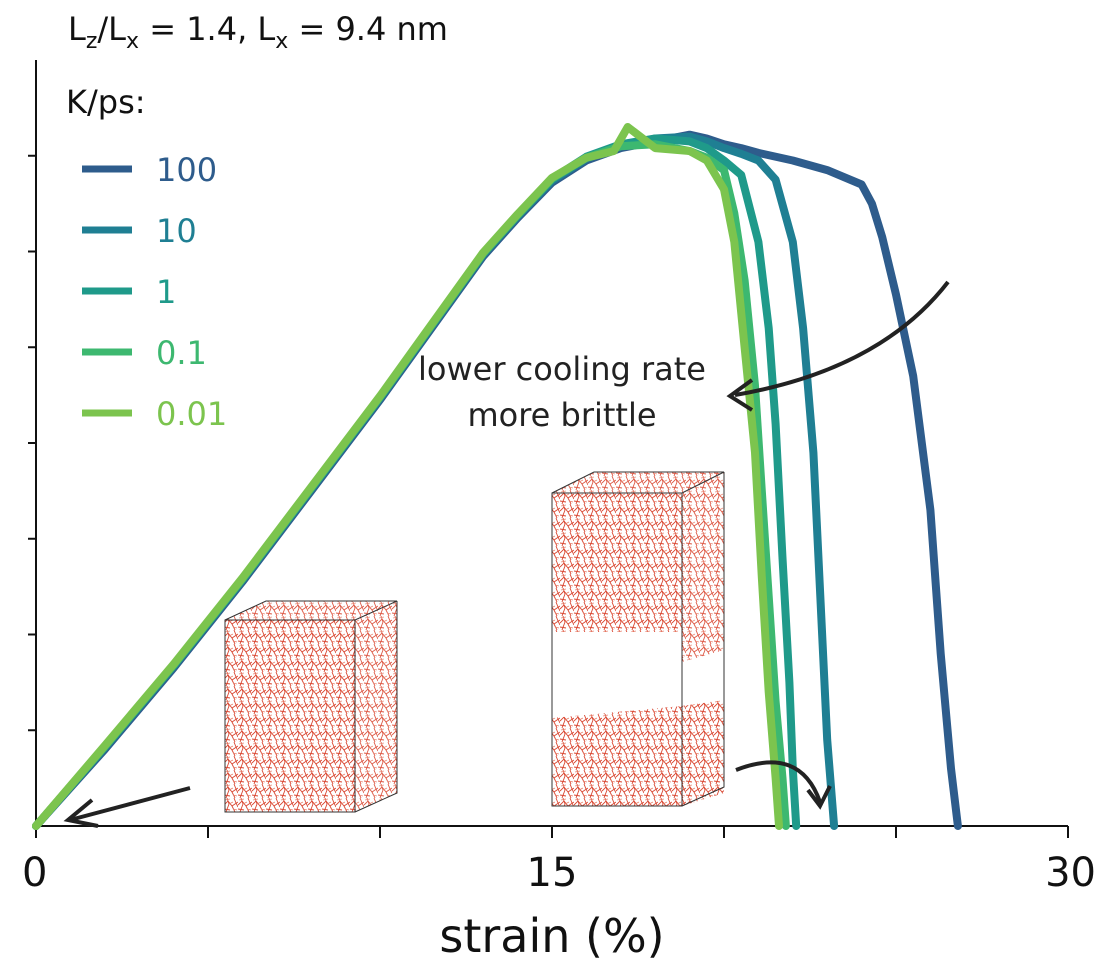 This screenshot has height=972, width=1109. What do you see at coordinates (551, 936) in the screenshot?
I see `x-axis-label: strain (%)` at bounding box center [551, 936].